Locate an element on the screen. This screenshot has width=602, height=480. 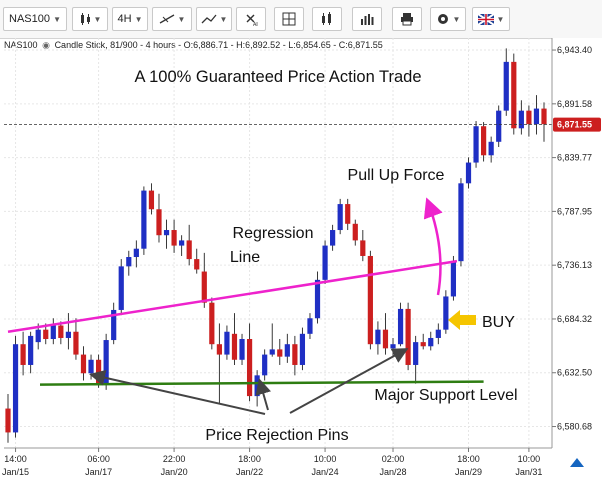
candle-style-button is located at coordinates (327, 19).